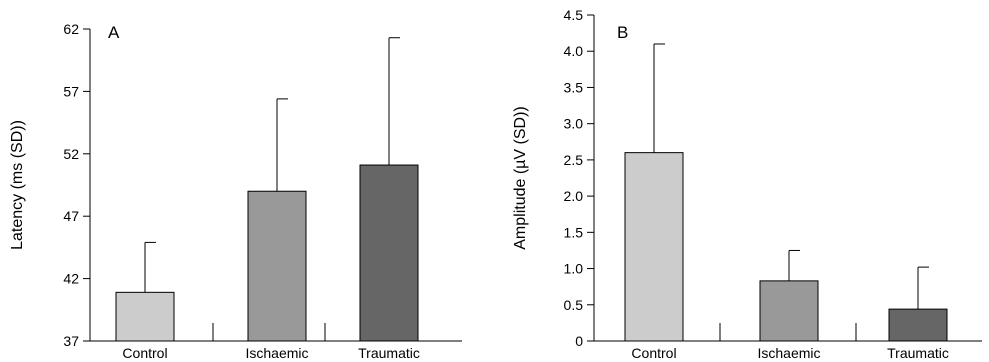  What do you see at coordinates (520, 177) in the screenshot?
I see `y-axis-title: Amplitude (µV (SD))` at bounding box center [520, 177].